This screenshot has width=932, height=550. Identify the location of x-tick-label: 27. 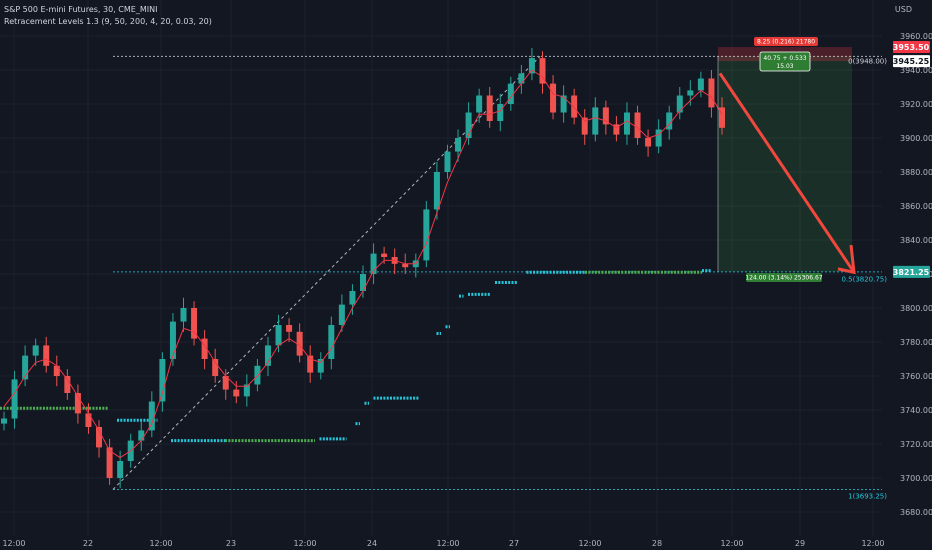
(514, 543).